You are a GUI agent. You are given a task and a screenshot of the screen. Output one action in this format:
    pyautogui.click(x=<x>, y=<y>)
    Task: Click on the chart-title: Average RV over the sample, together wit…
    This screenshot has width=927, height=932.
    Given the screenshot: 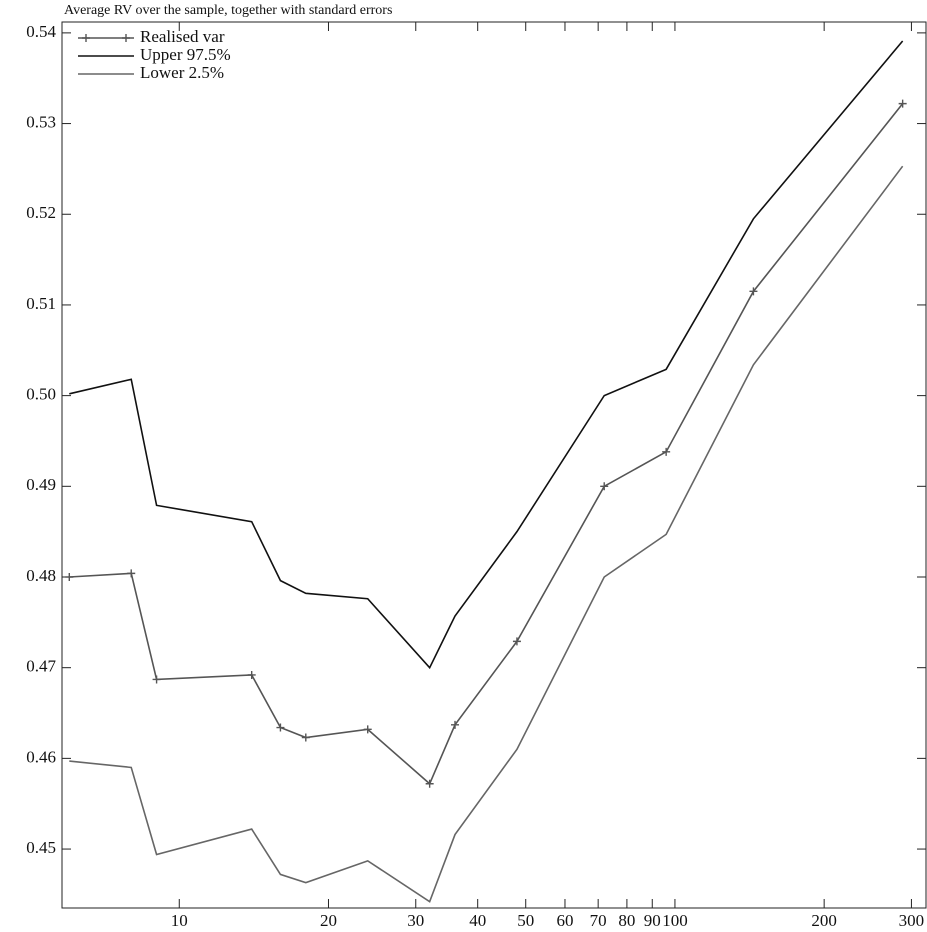 What is the action you would take?
    pyautogui.click(x=228, y=10)
    